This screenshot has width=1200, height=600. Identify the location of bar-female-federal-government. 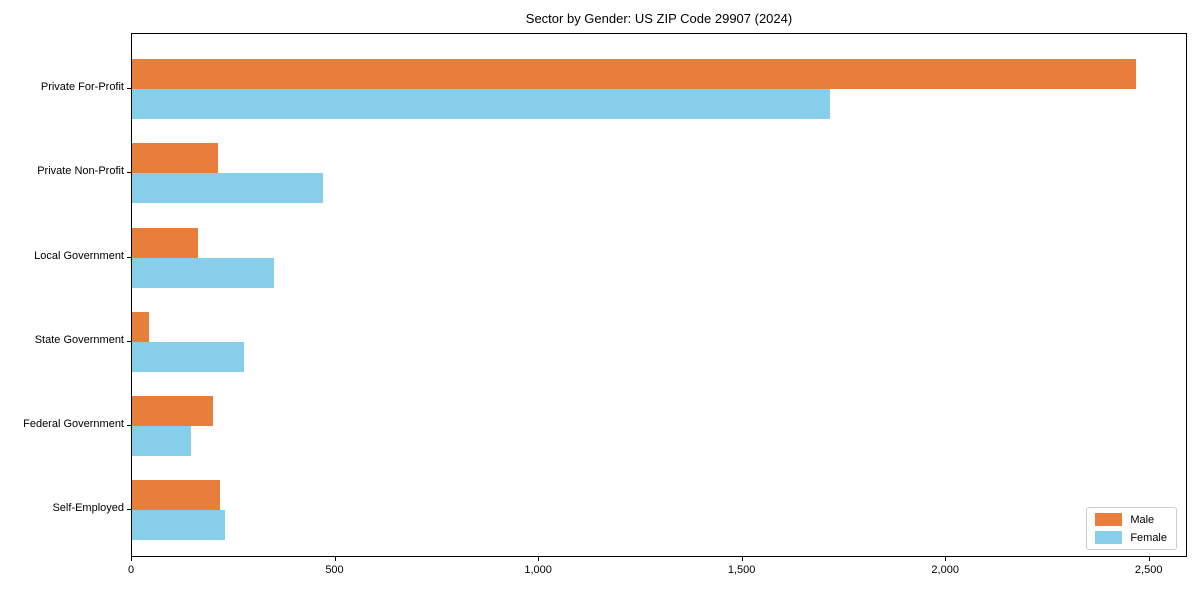
(162, 441).